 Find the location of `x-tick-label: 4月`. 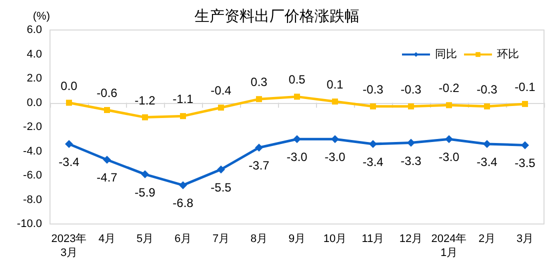

x-tick-label: 4月 is located at coordinates (107, 239).